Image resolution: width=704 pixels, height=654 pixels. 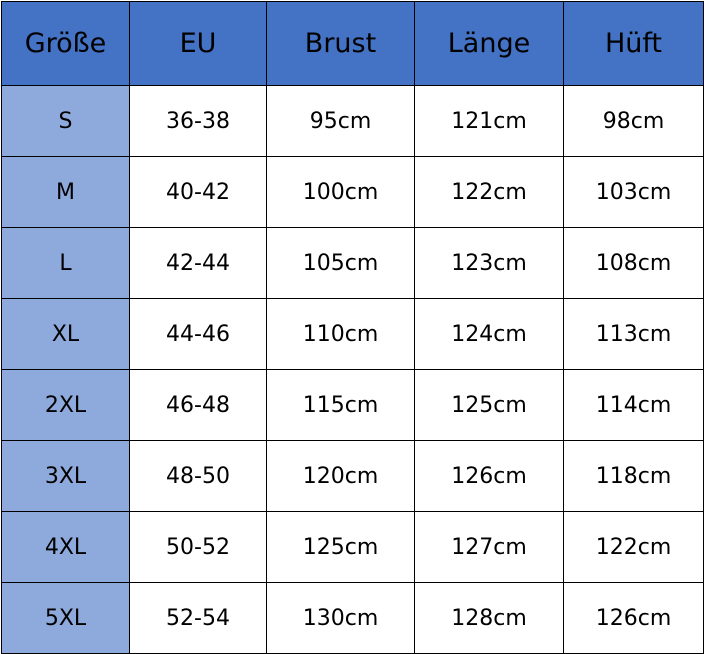 What do you see at coordinates (489, 192) in the screenshot?
I see `cell-length: 122cm` at bounding box center [489, 192].